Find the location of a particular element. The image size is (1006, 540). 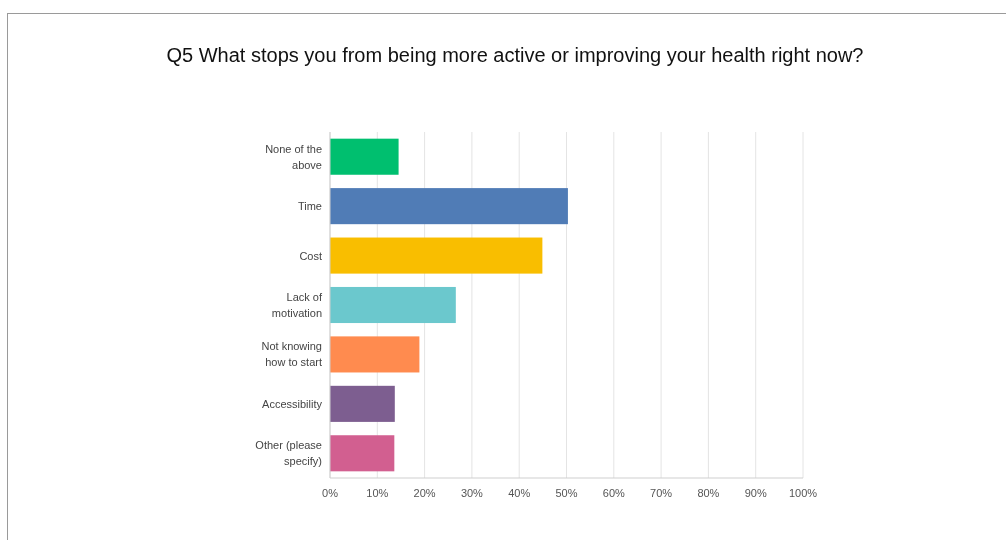

y-tick-label: None of the above is located at coordinates (293, 156).